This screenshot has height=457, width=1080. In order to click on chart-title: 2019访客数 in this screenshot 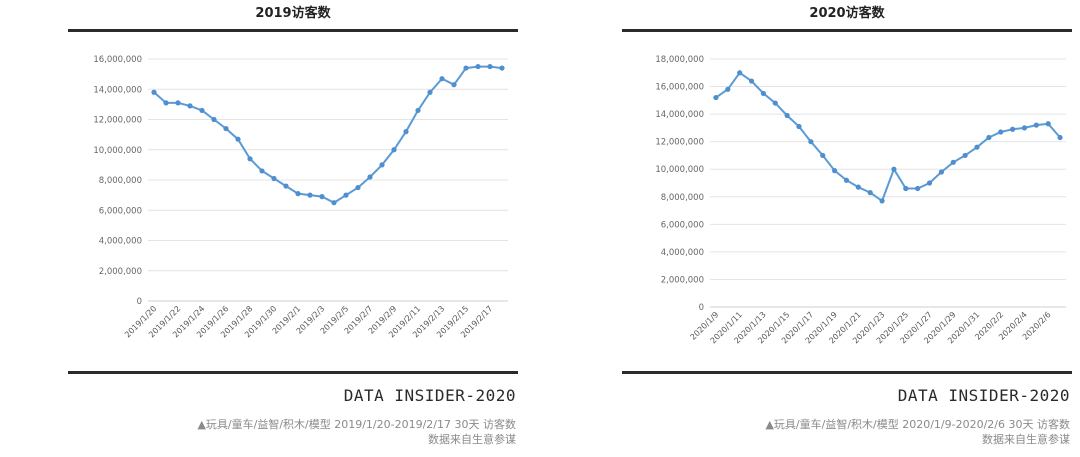, I will do `click(293, 13)`.